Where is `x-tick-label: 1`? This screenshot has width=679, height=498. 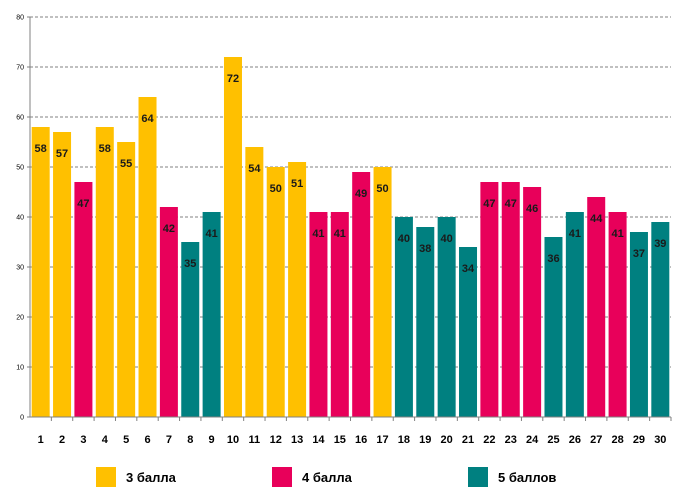
x-tick-label: 1 is located at coordinates (41, 440).